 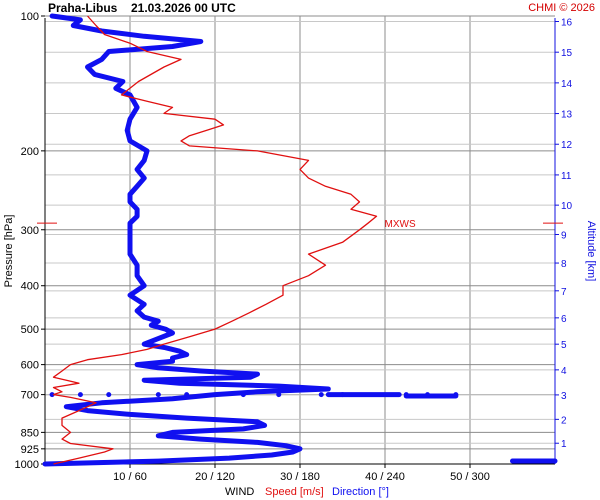 What do you see at coordinates (300, 224) in the screenshot?
I see `mxws-marker: MXWS` at bounding box center [300, 224].